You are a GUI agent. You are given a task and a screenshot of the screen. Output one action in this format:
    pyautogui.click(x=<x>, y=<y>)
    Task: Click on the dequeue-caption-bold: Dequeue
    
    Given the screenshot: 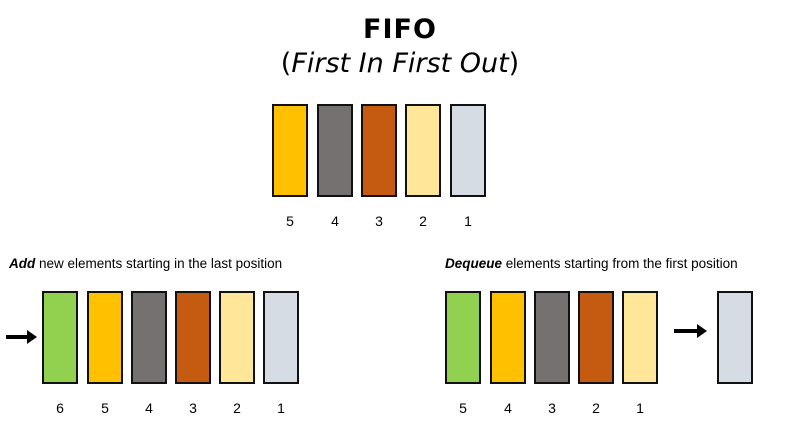 What is the action you would take?
    pyautogui.click(x=474, y=263)
    